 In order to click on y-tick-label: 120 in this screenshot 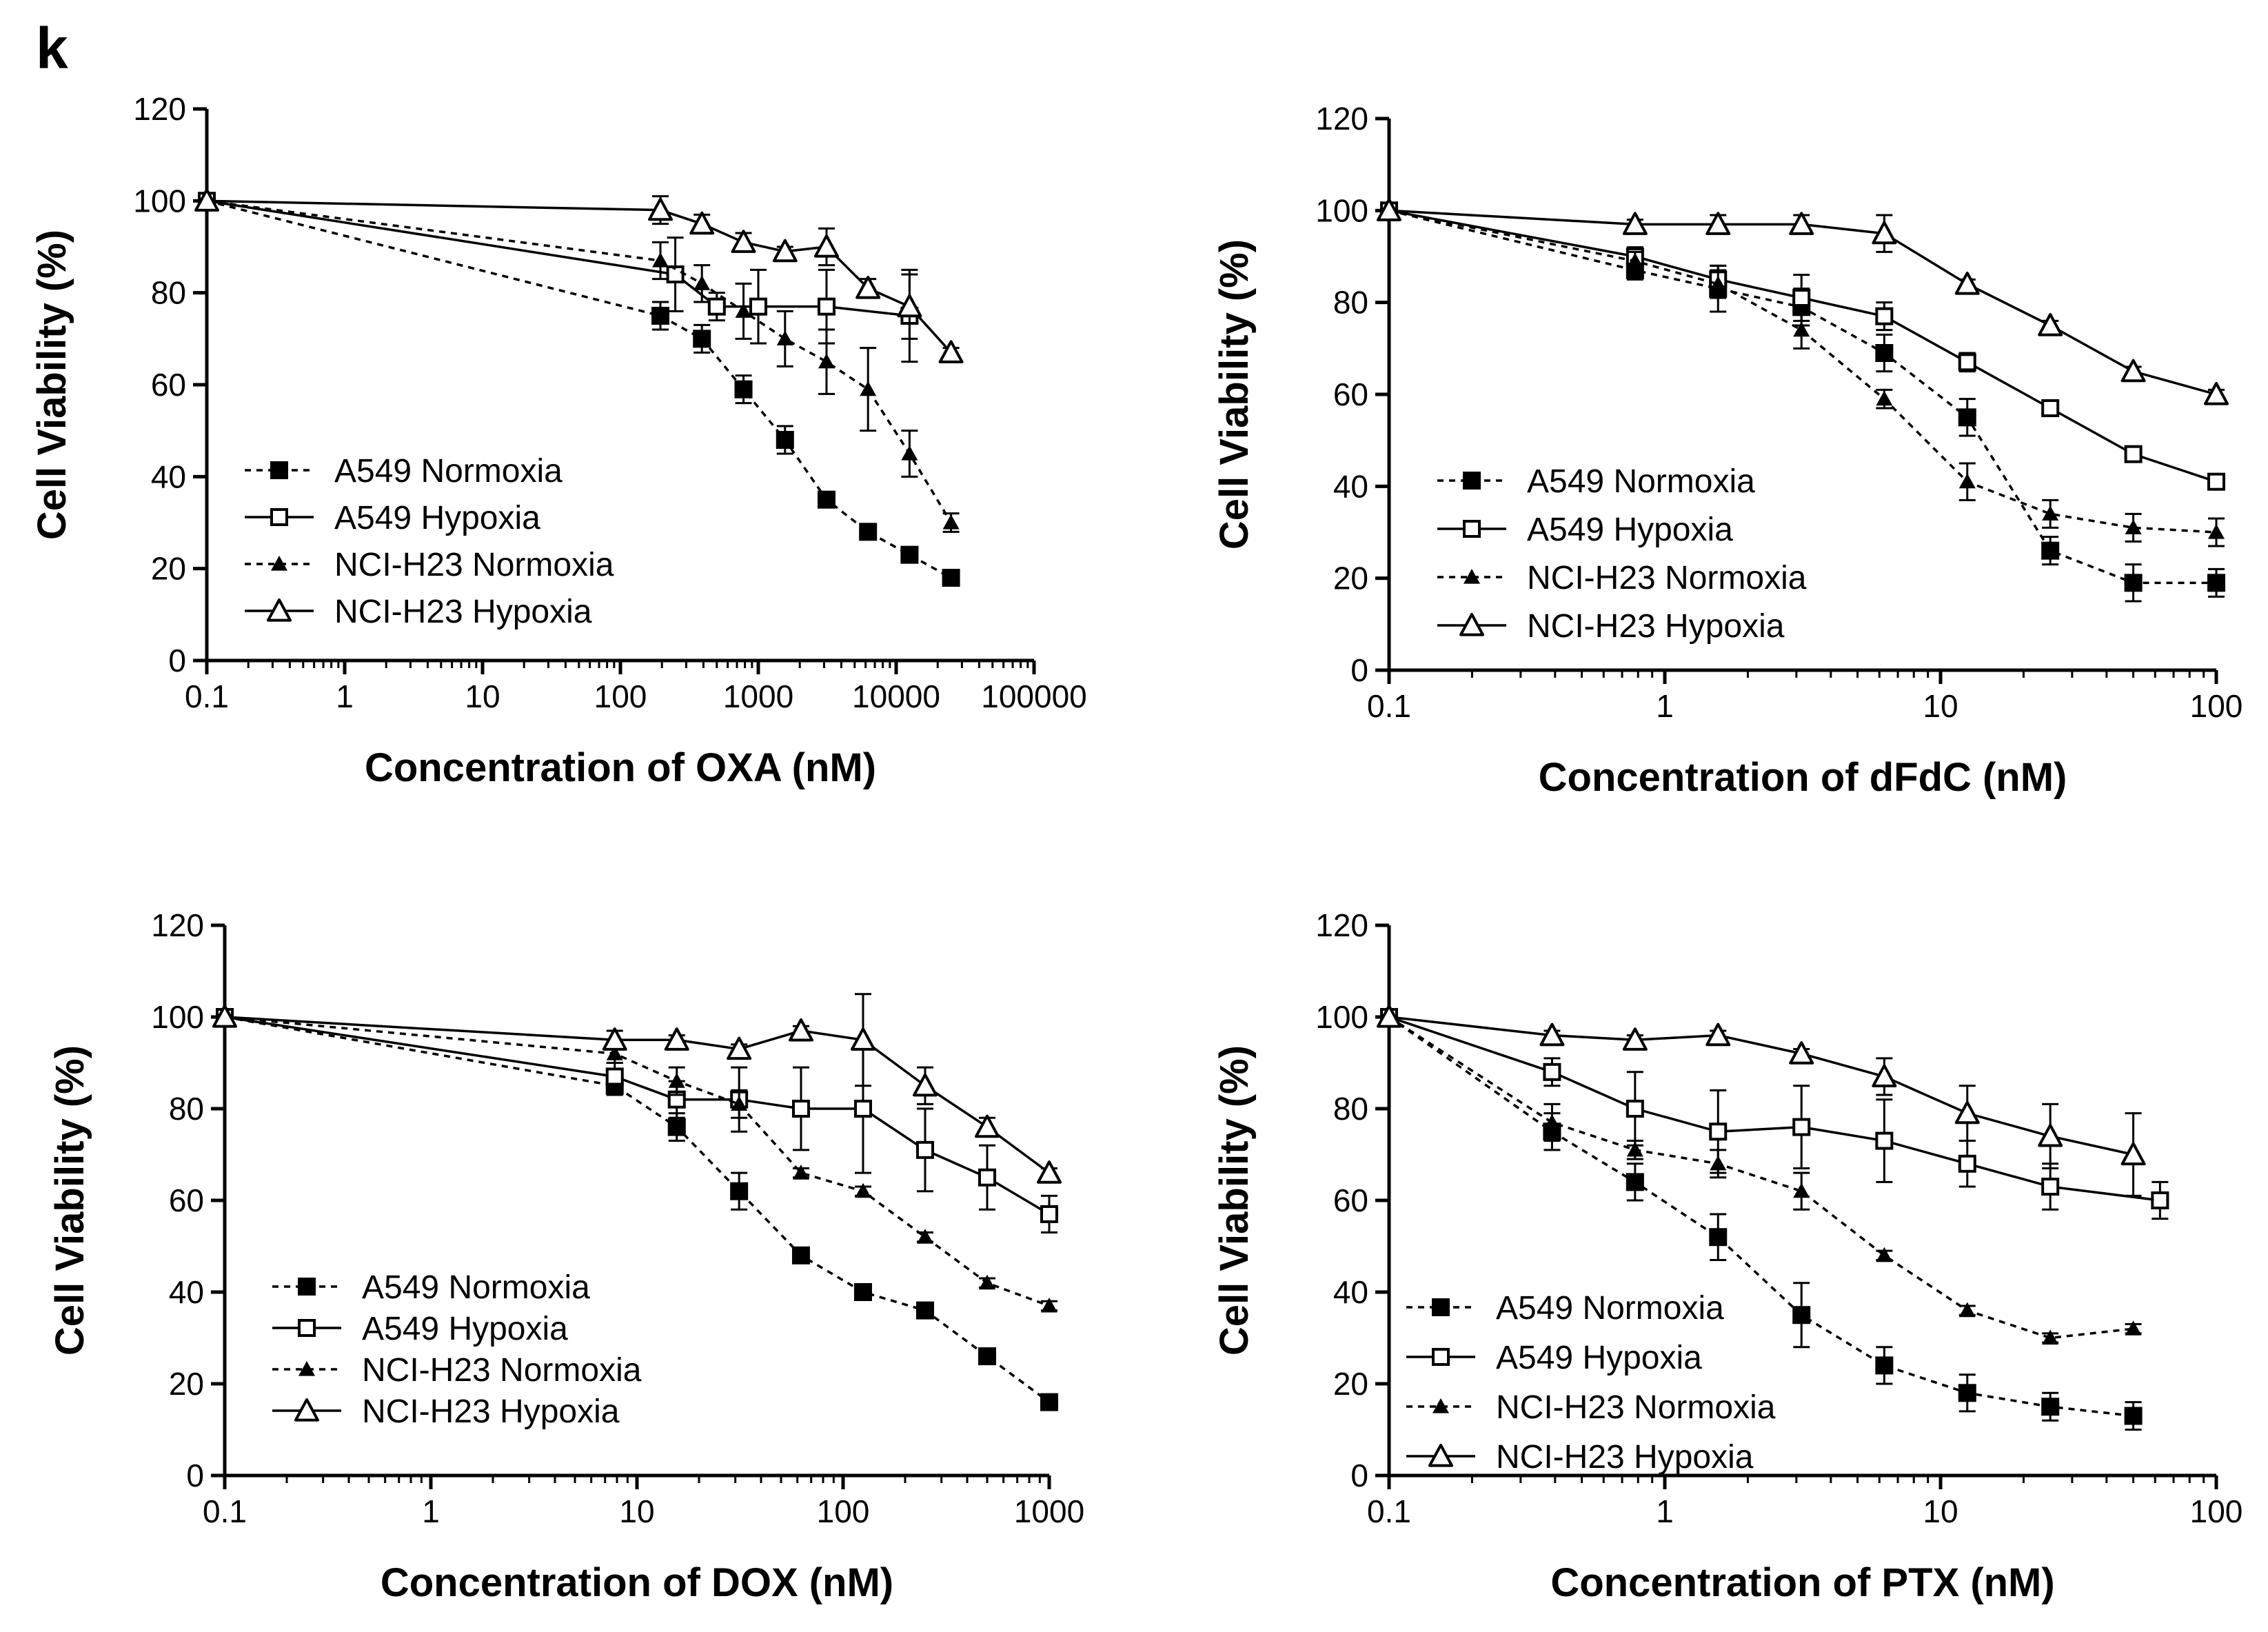, I will do `click(1341, 925)`.